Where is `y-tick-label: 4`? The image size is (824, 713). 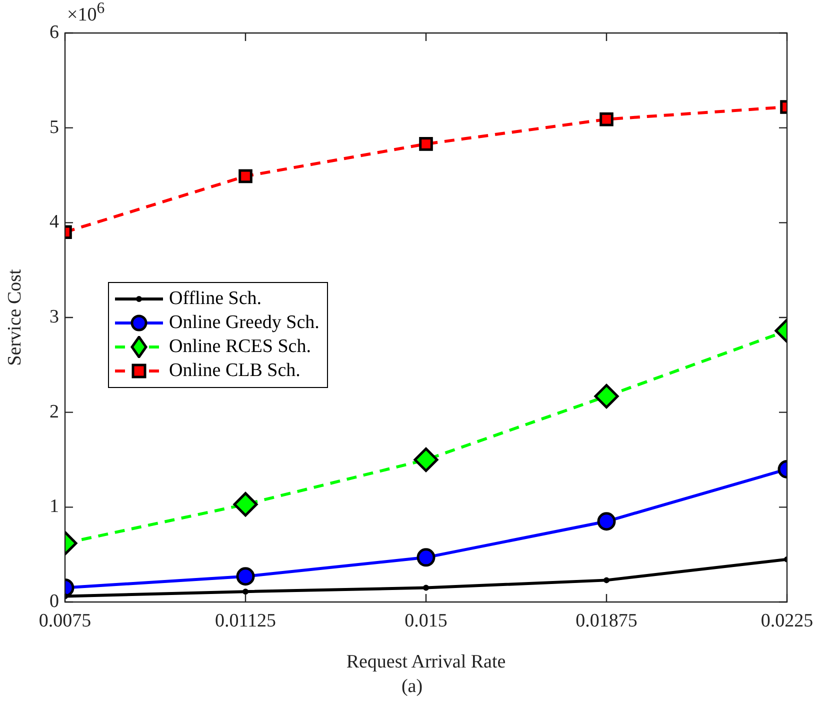
y-tick-label: 4 is located at coordinates (55, 222).